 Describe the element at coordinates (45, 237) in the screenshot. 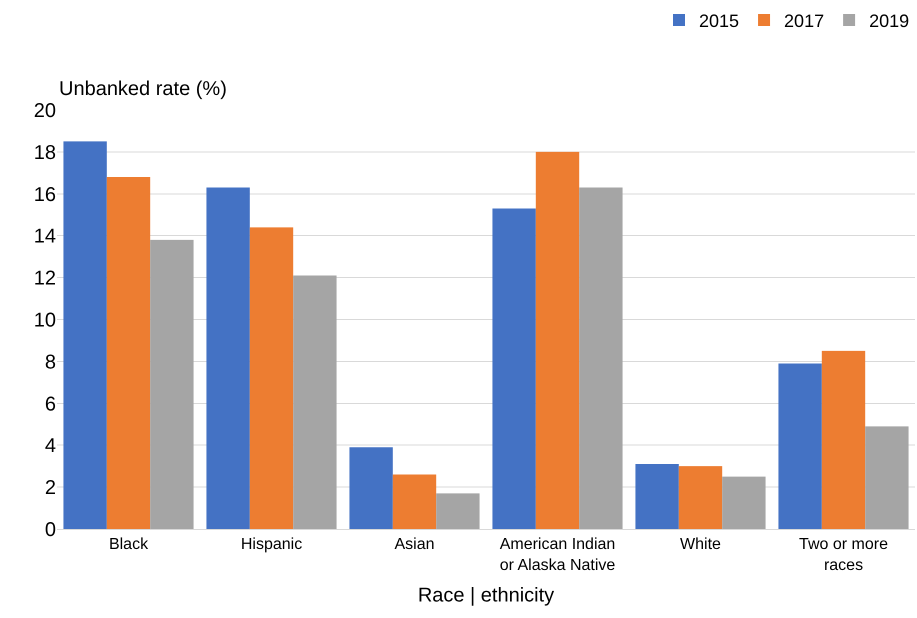

I see `y-tick-label: 14` at that location.